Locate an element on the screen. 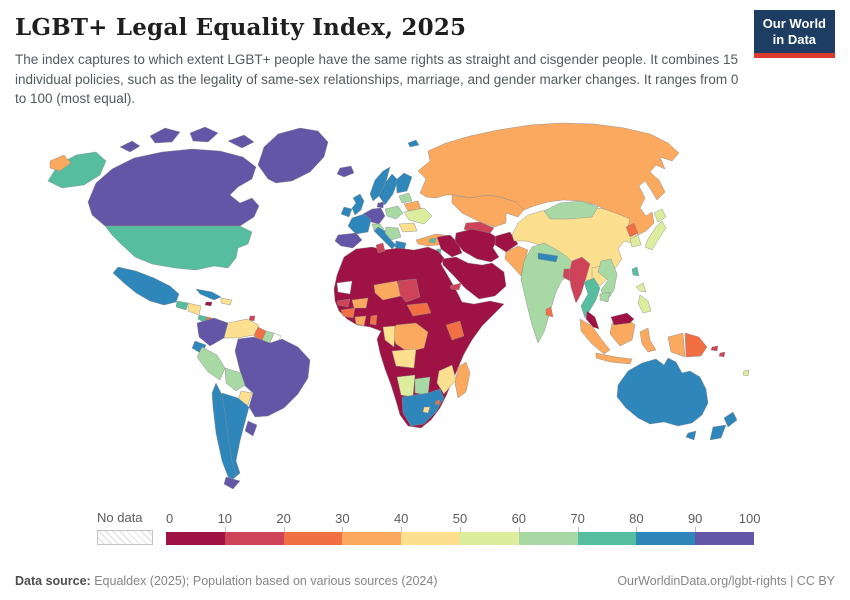  page-title: LGBT+ Legal Equality Index, 2025 is located at coordinates (241, 27).